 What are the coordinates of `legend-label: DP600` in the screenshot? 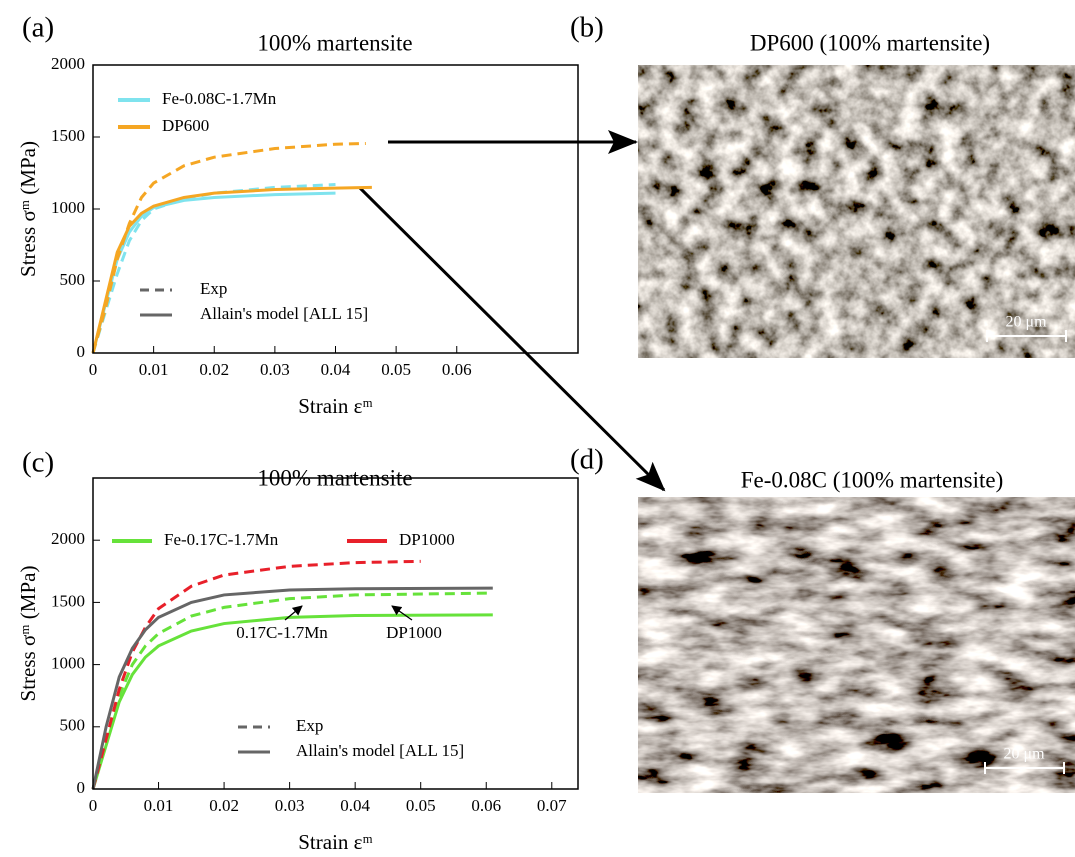 It's located at (185, 125).